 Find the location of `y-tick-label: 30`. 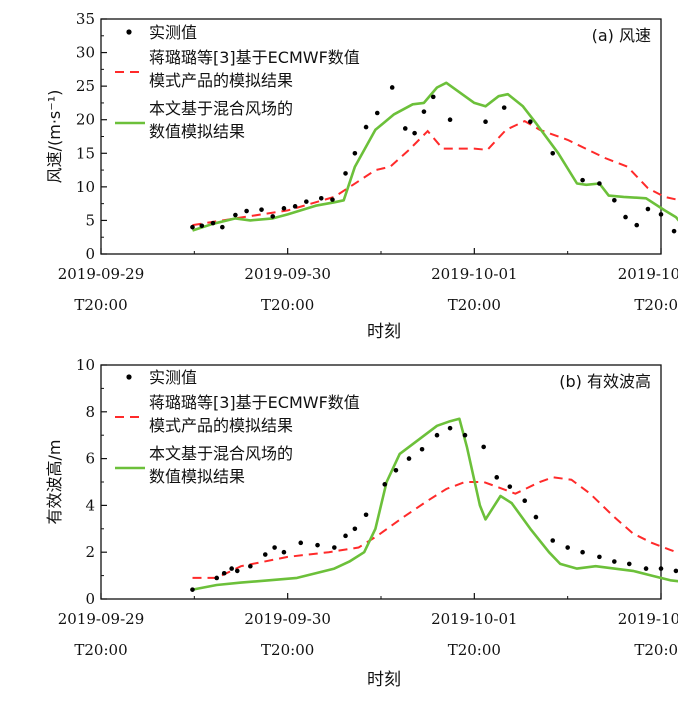

y-tick-label: 30 is located at coordinates (85, 53).